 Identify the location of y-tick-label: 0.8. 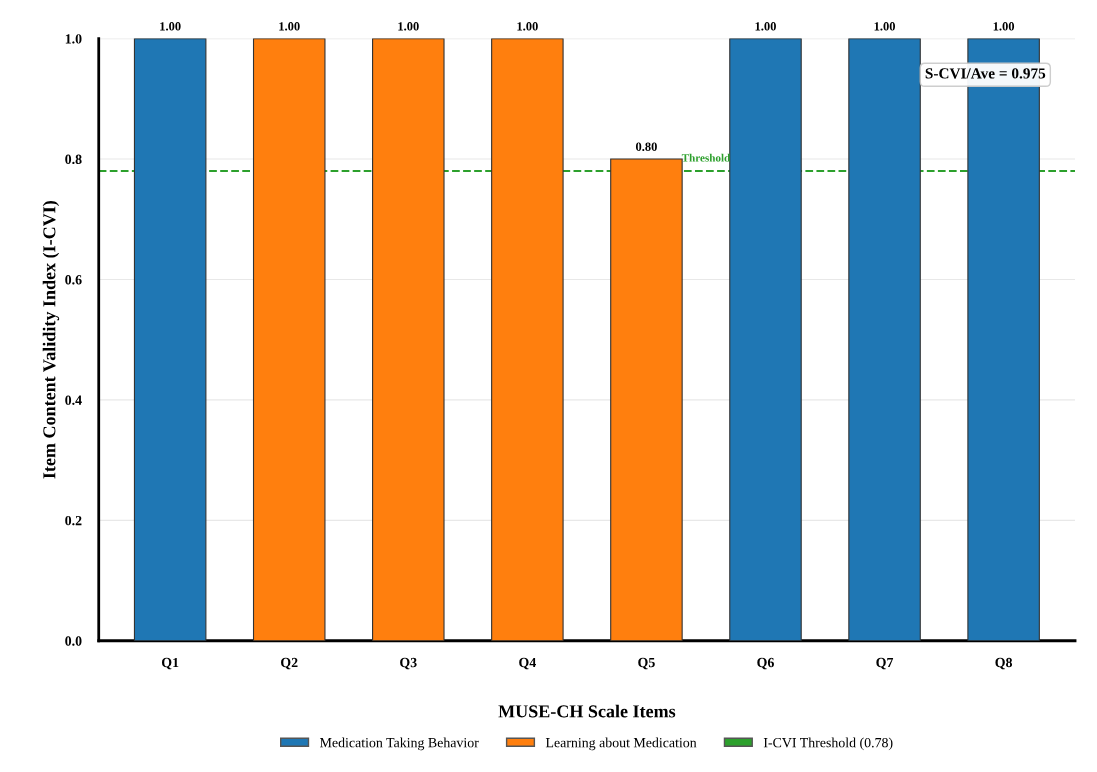
(73, 159).